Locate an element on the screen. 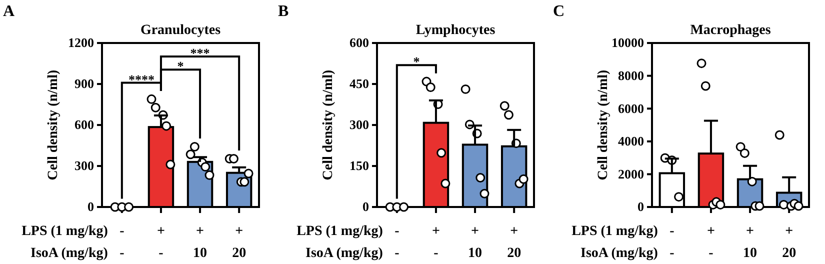 This screenshot has width=825, height=264. annotation: **** is located at coordinates (141, 79).